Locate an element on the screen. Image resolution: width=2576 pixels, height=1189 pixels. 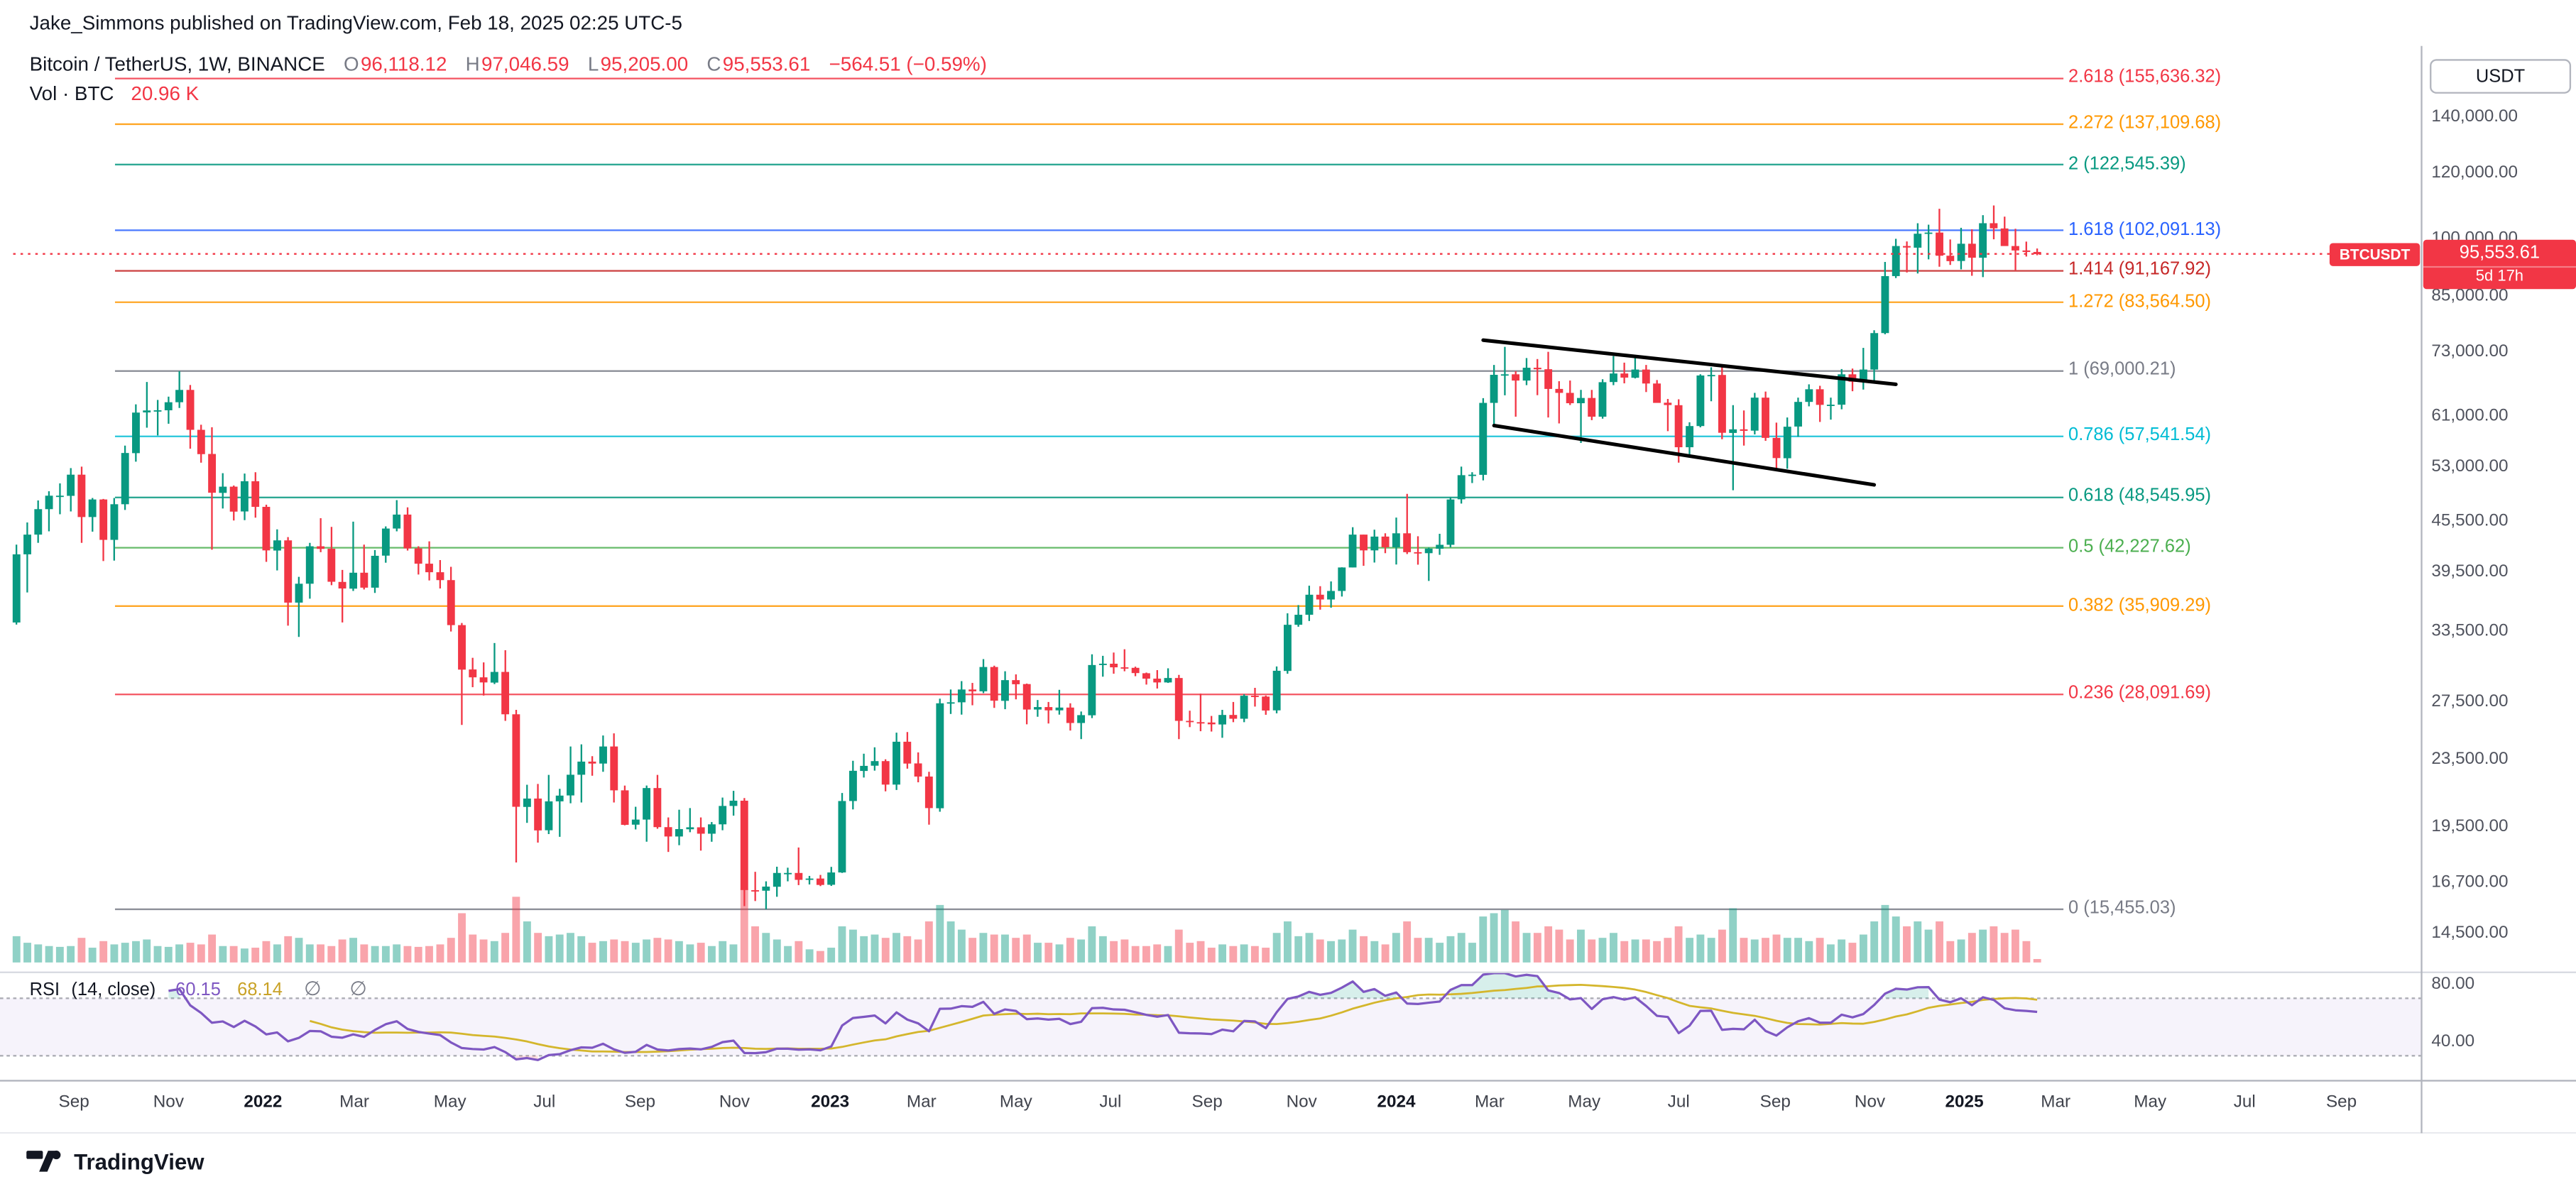
rsi-hide-icons: ∅ ∅ is located at coordinates (341, 989).